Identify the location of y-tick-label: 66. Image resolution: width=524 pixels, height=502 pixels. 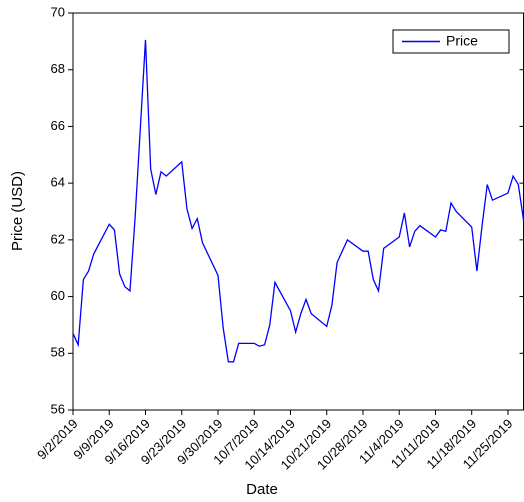
(58, 125).